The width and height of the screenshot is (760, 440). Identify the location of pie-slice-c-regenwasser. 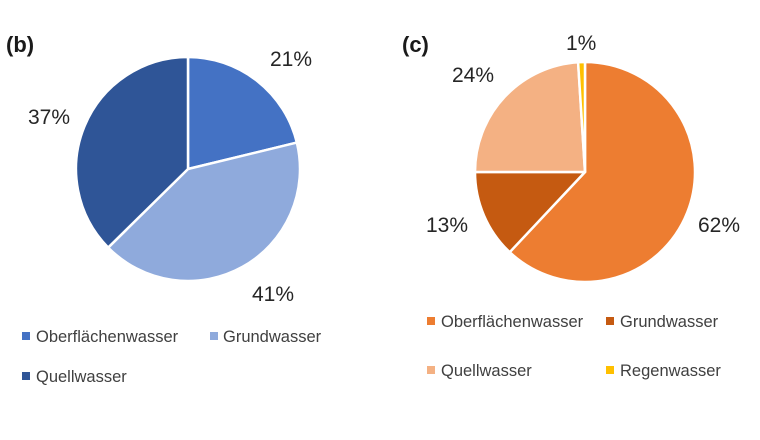
(581, 117).